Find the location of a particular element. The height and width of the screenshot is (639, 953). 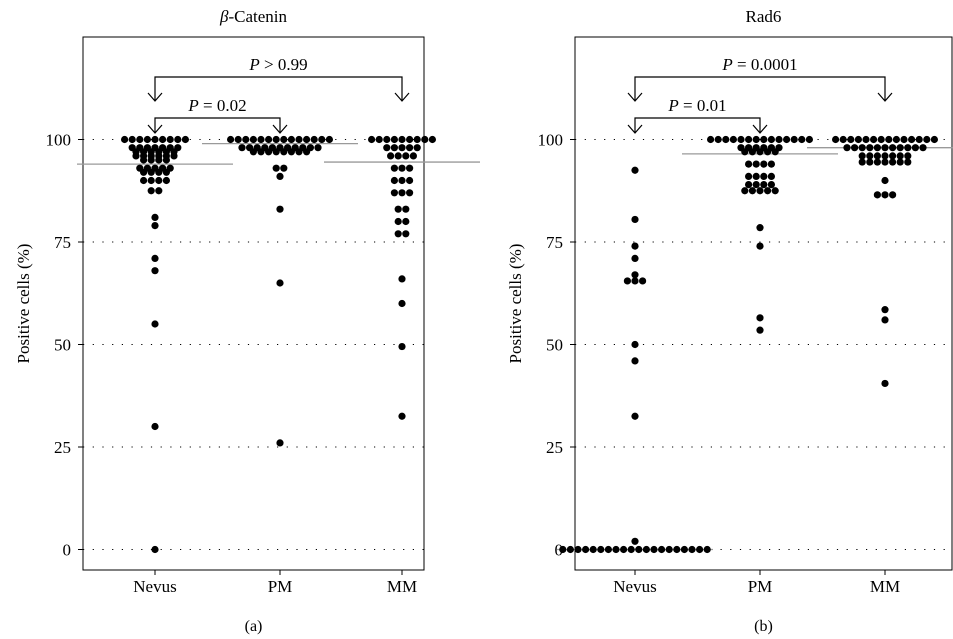

p-value-text: > 0.99 is located at coordinates (284, 64).